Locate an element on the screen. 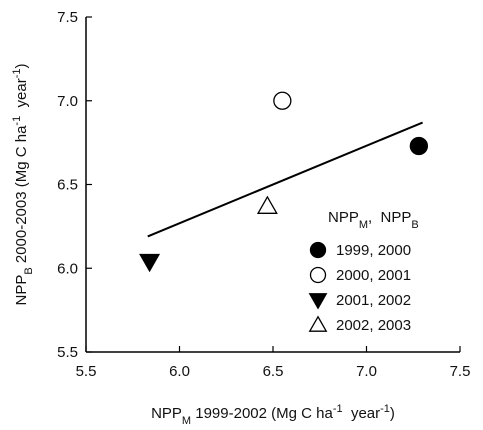 This screenshot has height=430, width=483. legend-title-part: , NPP is located at coordinates (389, 217).